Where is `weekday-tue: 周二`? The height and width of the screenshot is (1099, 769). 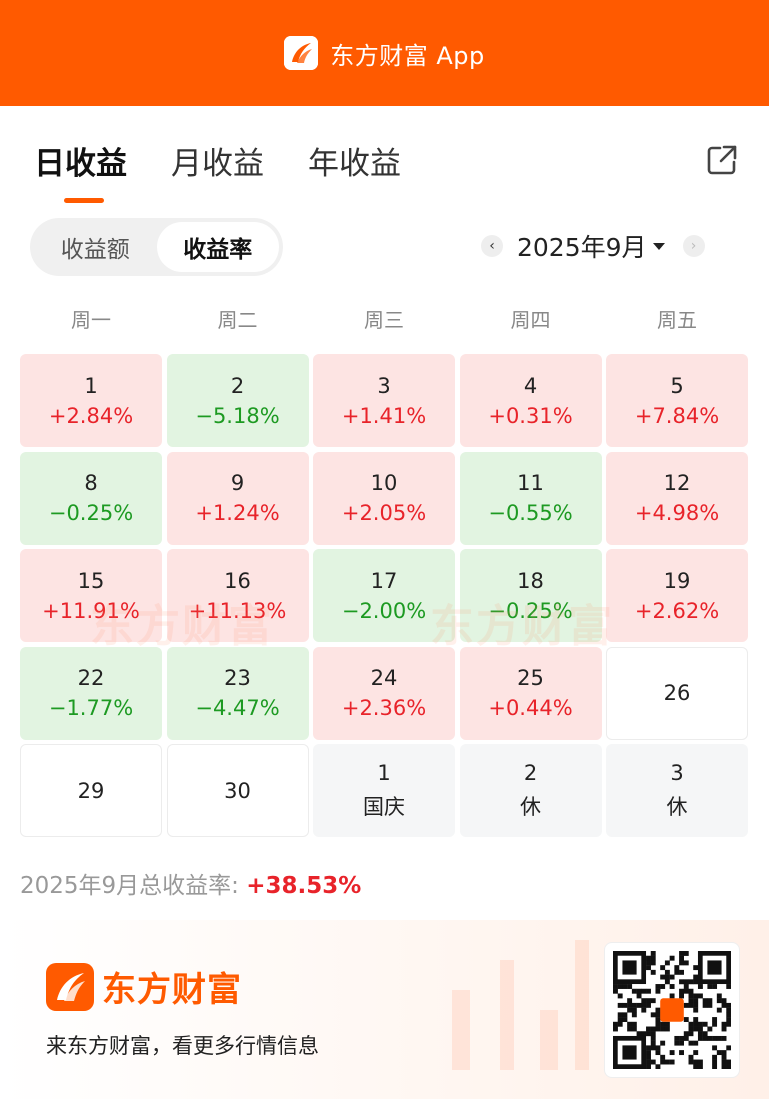
weekday-tue: 周二 is located at coordinates (237, 320).